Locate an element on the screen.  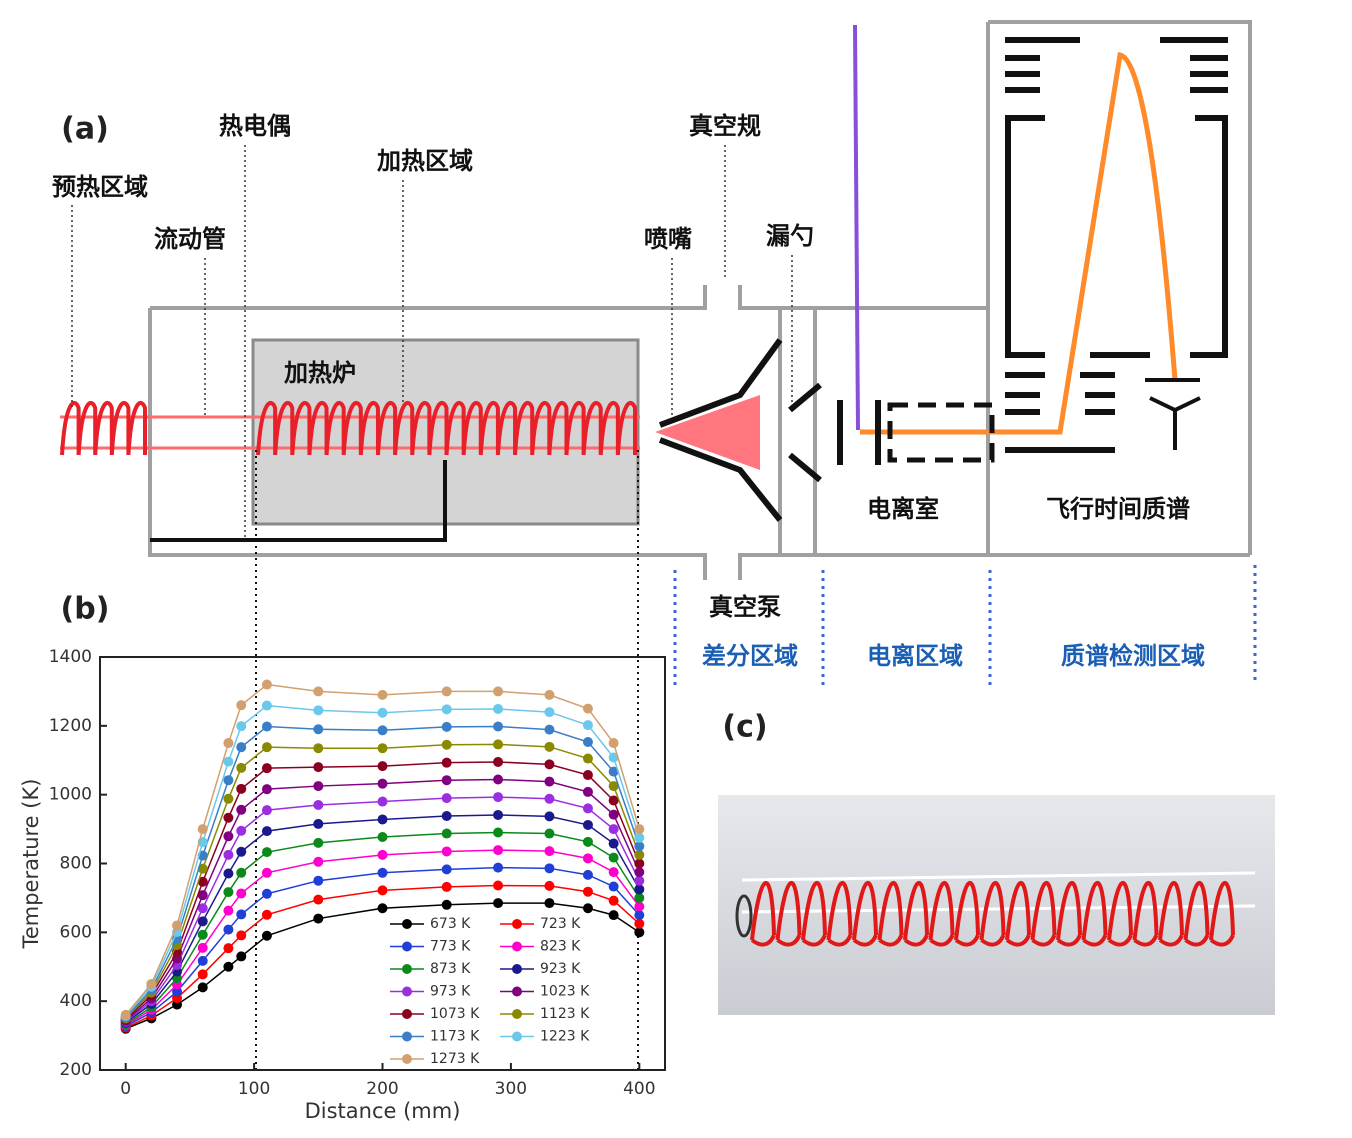
diagram-label: 飞行时间质谱 is located at coordinates (1118, 509).